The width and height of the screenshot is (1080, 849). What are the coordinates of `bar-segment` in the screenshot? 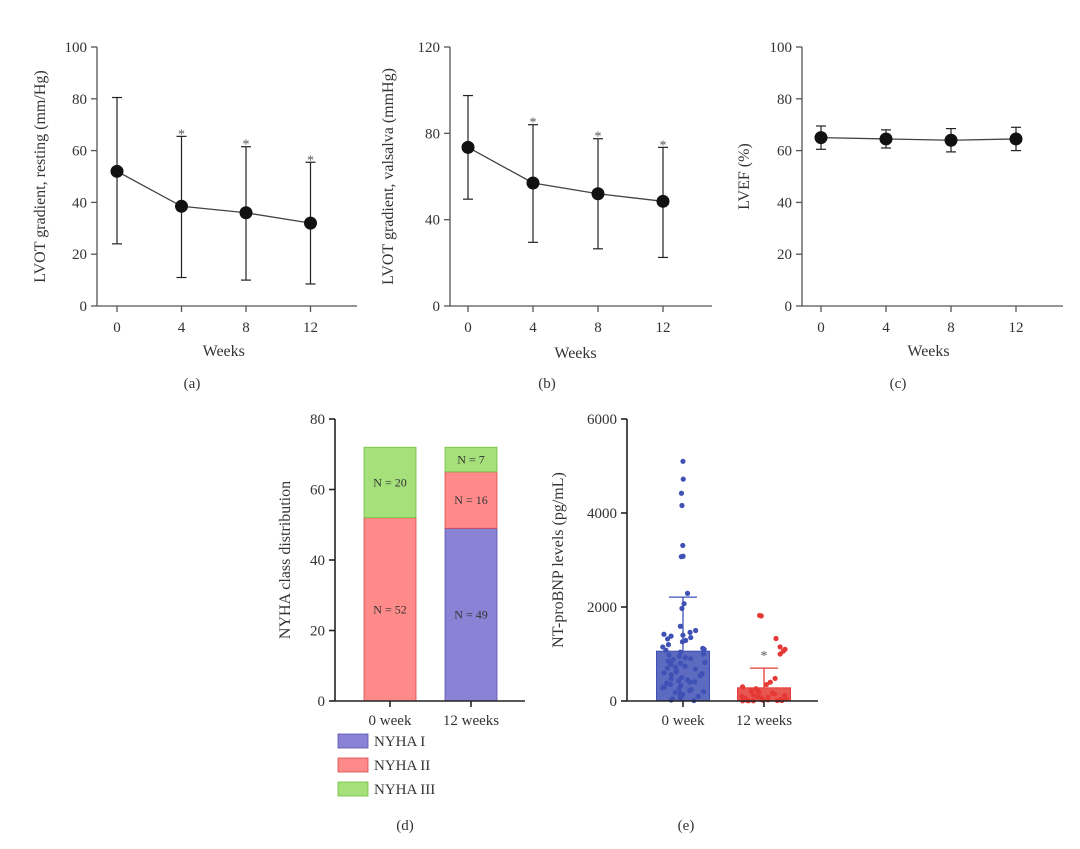 It's located at (471, 459).